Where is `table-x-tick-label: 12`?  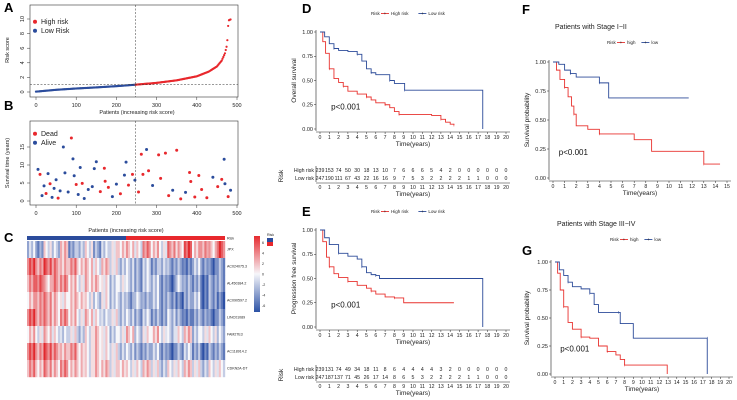
table-x-tick-label: 12 is located at coordinates (432, 188).